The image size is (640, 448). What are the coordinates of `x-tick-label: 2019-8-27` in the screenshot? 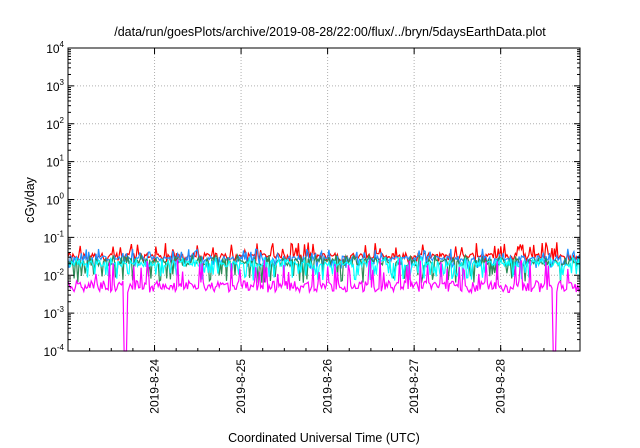 It's located at (414, 386).